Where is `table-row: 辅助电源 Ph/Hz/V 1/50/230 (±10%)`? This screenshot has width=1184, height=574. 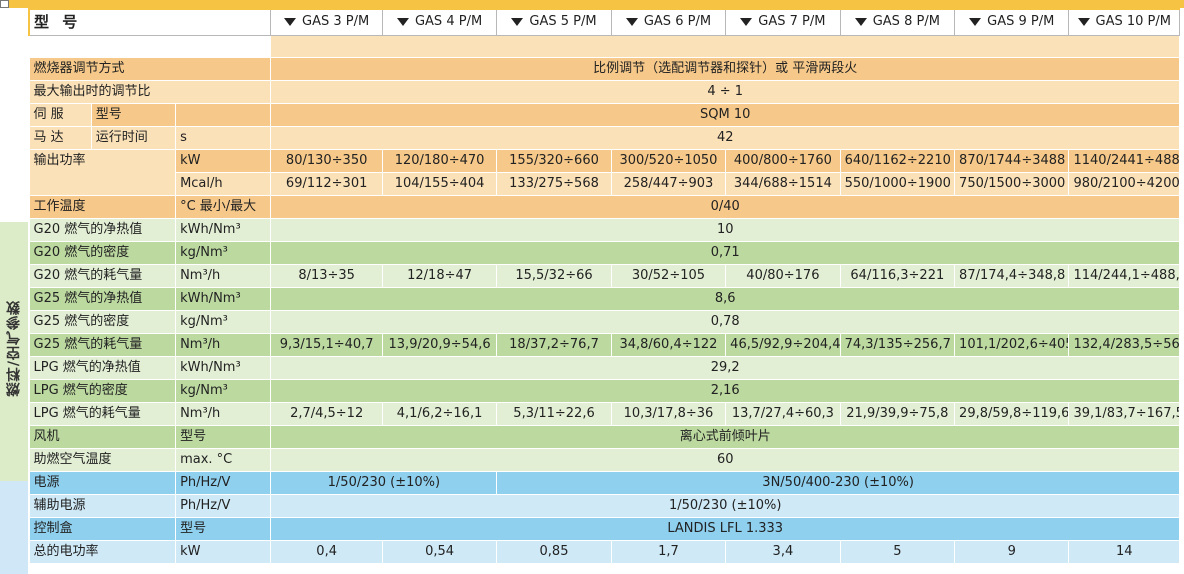 table-row: 辅助电源 Ph/Hz/V 1/50/230 (±10%) is located at coordinates (604, 505).